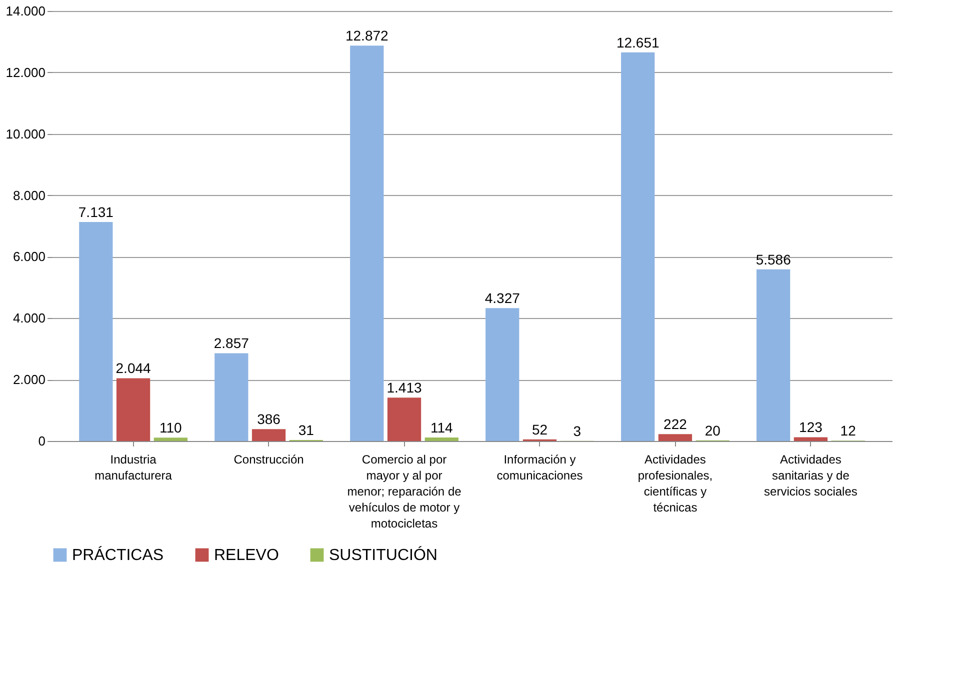 The image size is (968, 683). What do you see at coordinates (269, 459) in the screenshot?
I see `x-tick-label: Construcción` at bounding box center [269, 459].